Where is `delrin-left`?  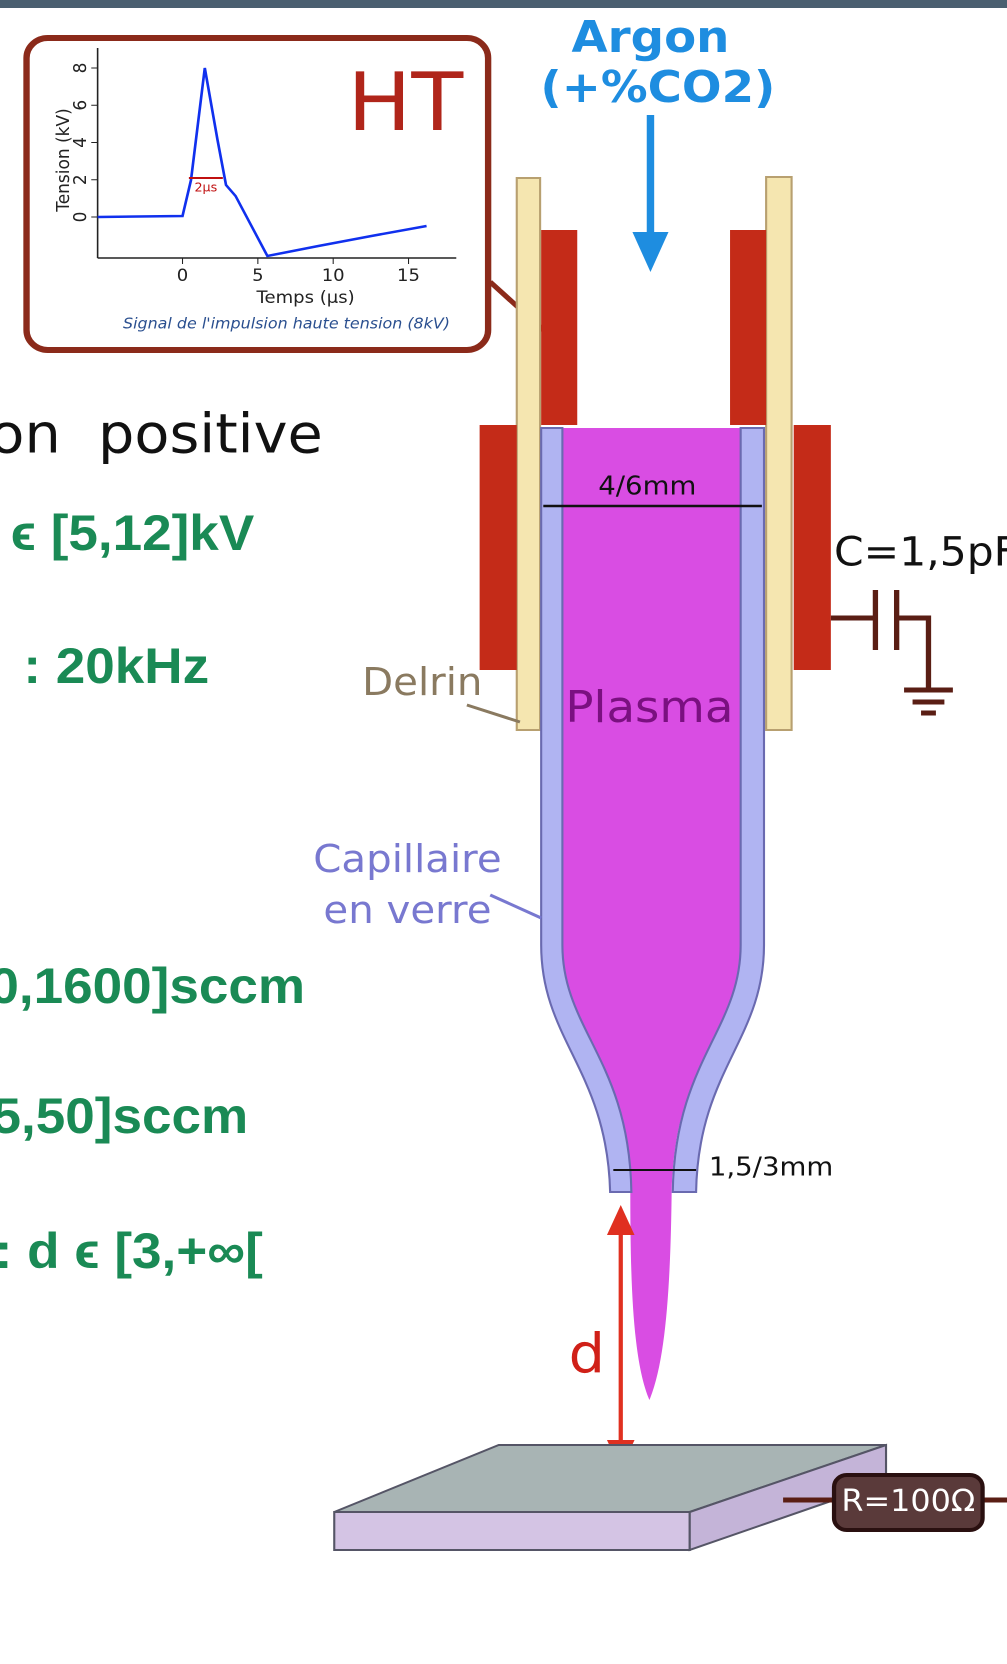 delrin-left is located at coordinates (528, 454).